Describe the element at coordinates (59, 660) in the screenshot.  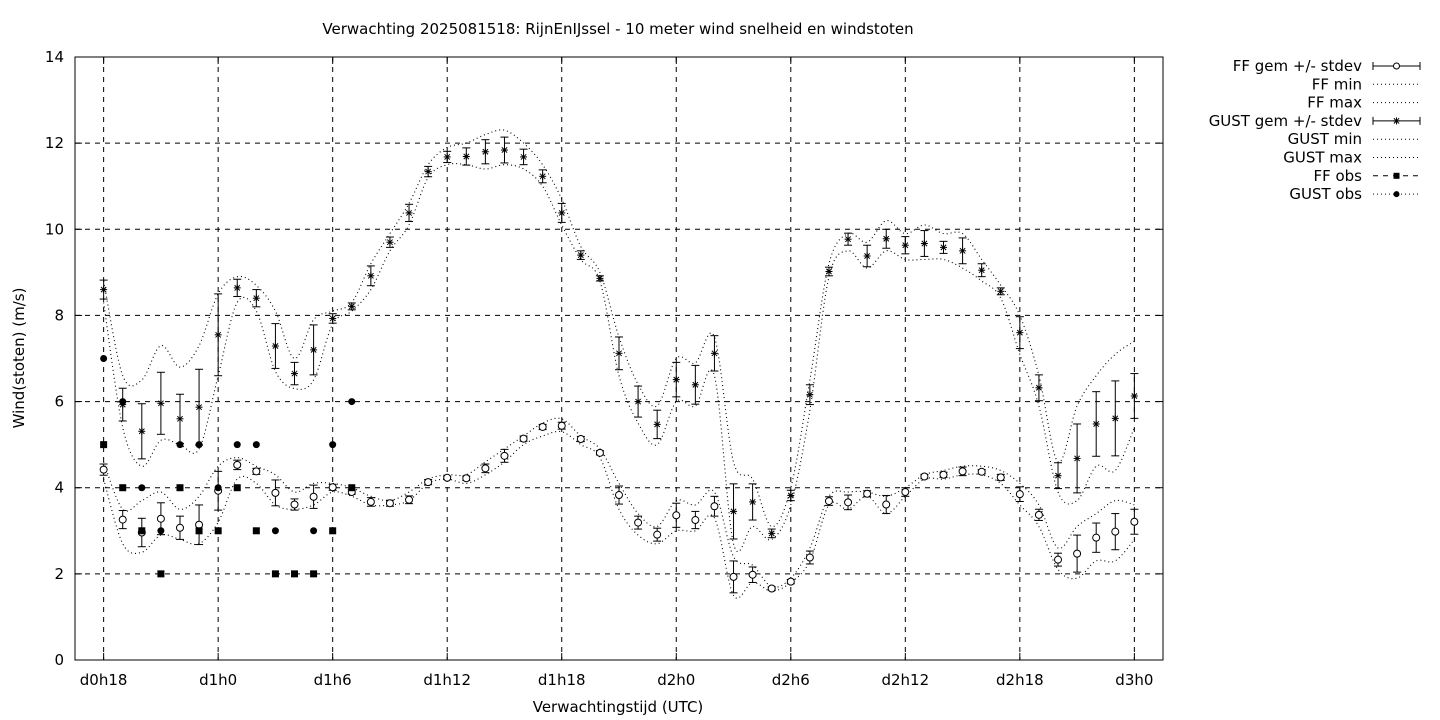
I see `y-tick-label: 0` at that location.